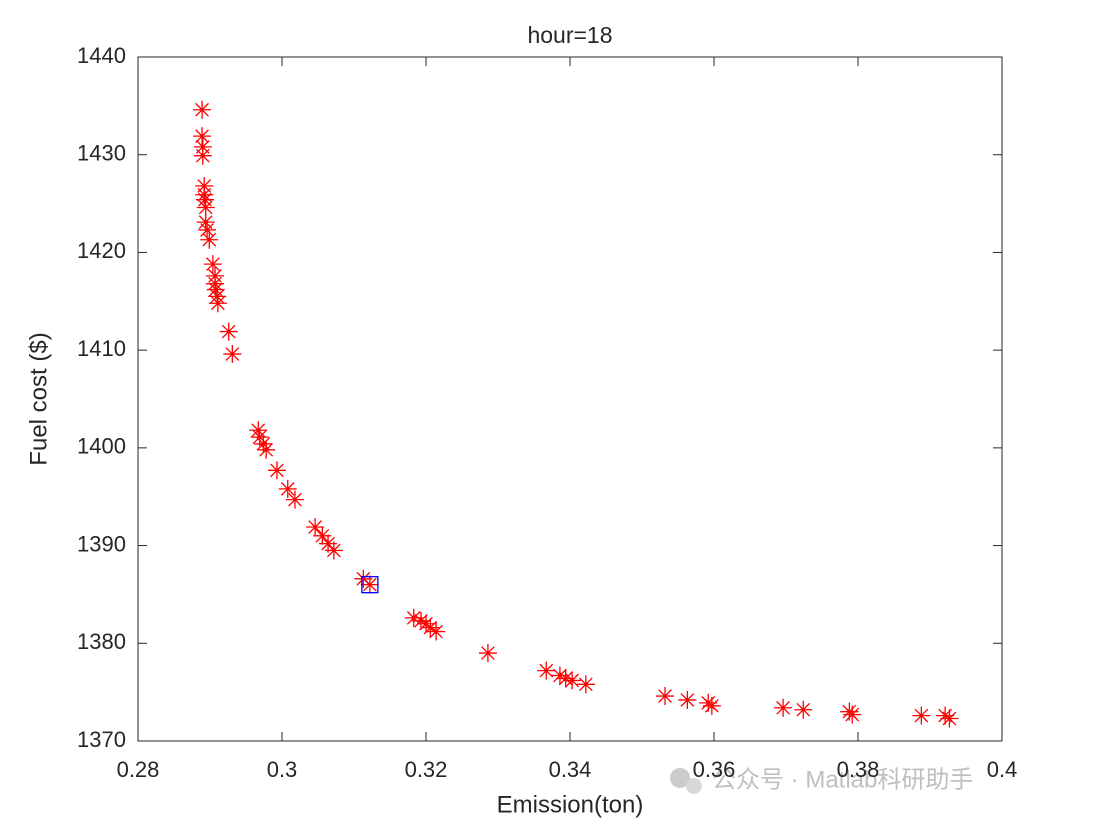 This screenshot has width=1101, height=825. I want to click on watermark: 公众号 · Matlab科研助手, so click(821, 780).